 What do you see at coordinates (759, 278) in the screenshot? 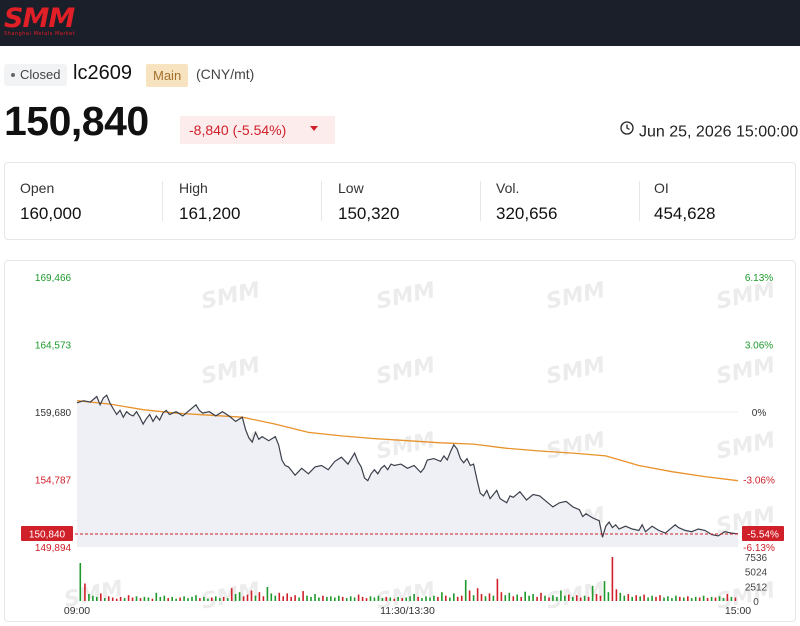
I see `y-tick-label-right: 6.13%` at bounding box center [759, 278].